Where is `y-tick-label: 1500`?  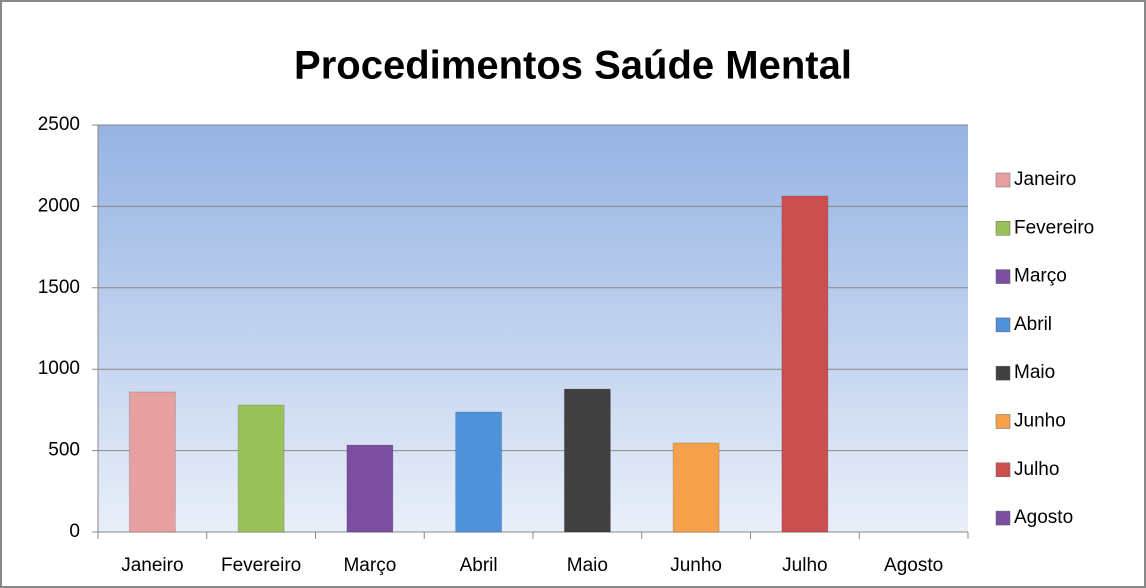 y-tick-label: 1500 is located at coordinates (59, 287).